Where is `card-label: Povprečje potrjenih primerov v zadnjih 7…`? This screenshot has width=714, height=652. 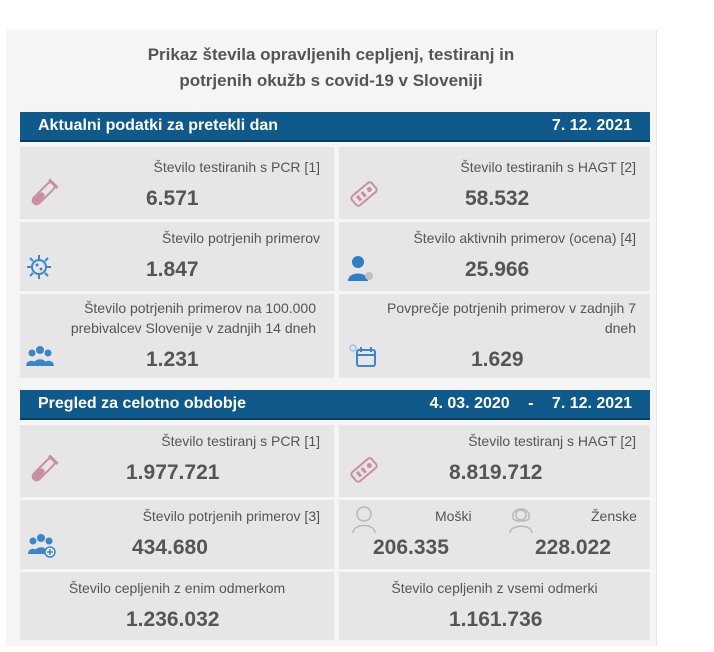 card-label: Povprečje potrjenih primerov v zadnjih 7… is located at coordinates (511, 318).